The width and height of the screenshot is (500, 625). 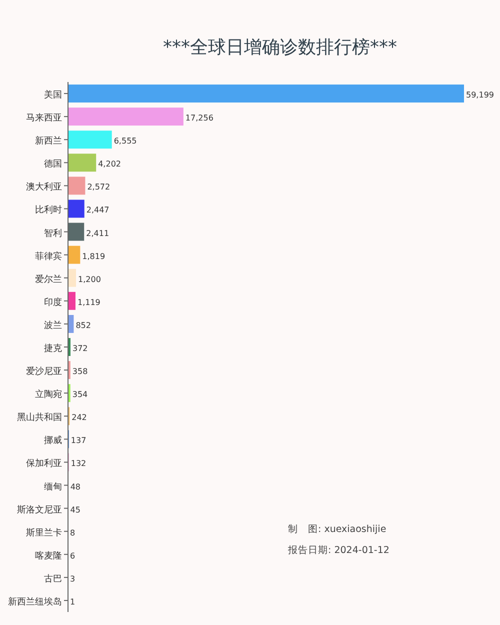 What do you see at coordinates (78, 463) in the screenshot?
I see `data-label: 132` at bounding box center [78, 463].